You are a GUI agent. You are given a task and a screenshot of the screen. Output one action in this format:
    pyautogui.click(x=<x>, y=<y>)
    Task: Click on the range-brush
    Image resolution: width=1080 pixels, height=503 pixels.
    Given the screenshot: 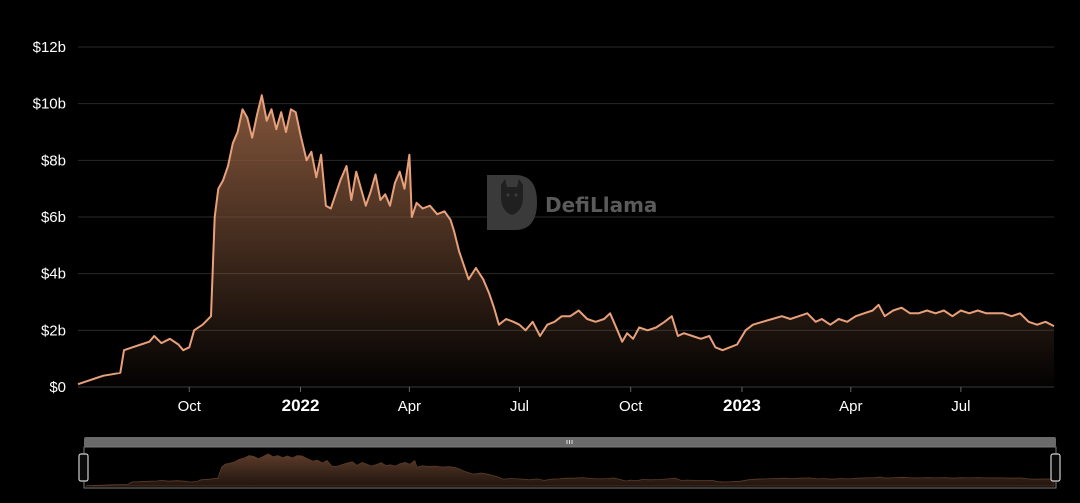 What is the action you would take?
    pyautogui.click(x=569, y=463)
    